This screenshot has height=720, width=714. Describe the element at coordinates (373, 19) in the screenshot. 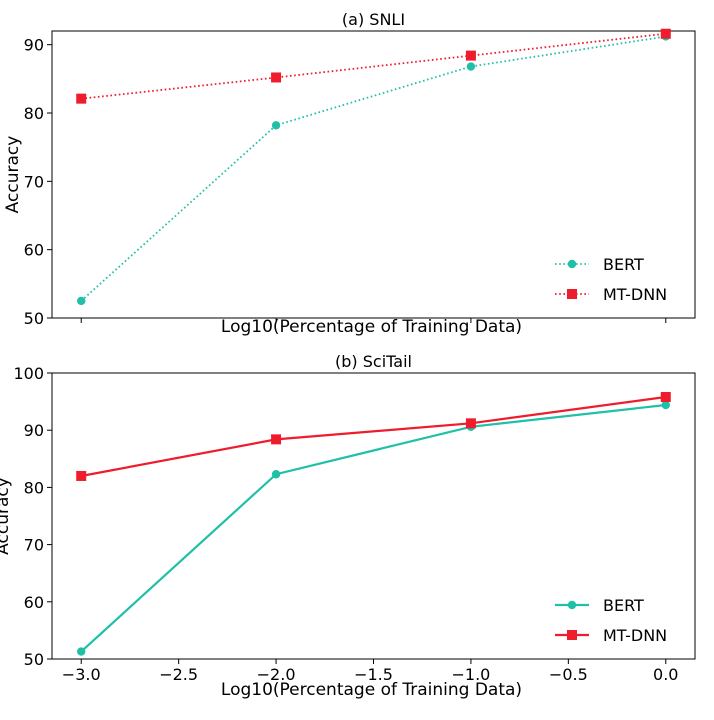

I see `chart-title: (a) SNLI` at that location.